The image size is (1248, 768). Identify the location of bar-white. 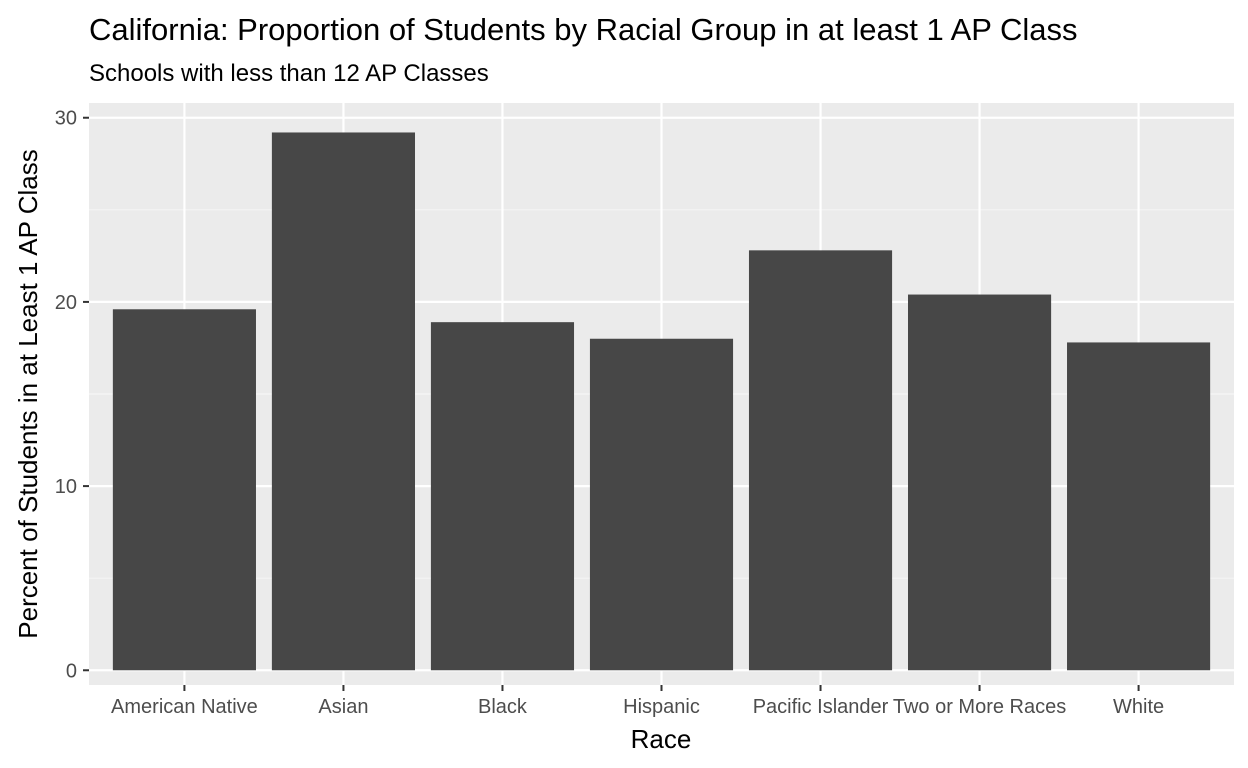
(1139, 506).